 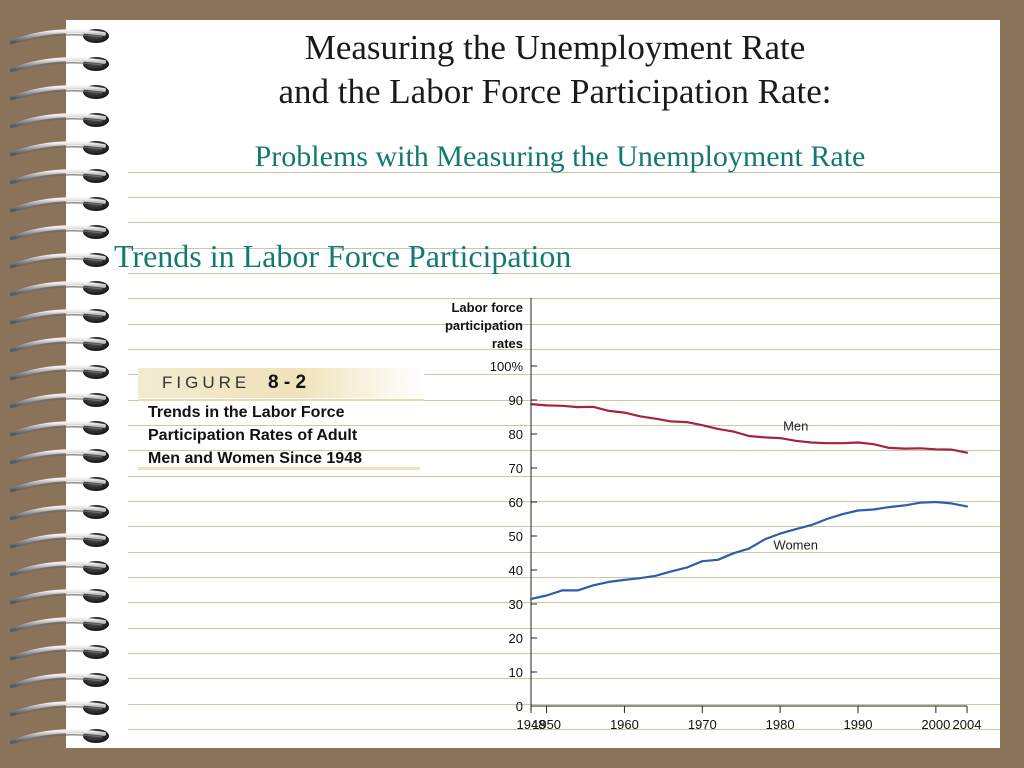 I want to click on figure-caption-line: Participation Rates of Adult, so click(x=253, y=435).